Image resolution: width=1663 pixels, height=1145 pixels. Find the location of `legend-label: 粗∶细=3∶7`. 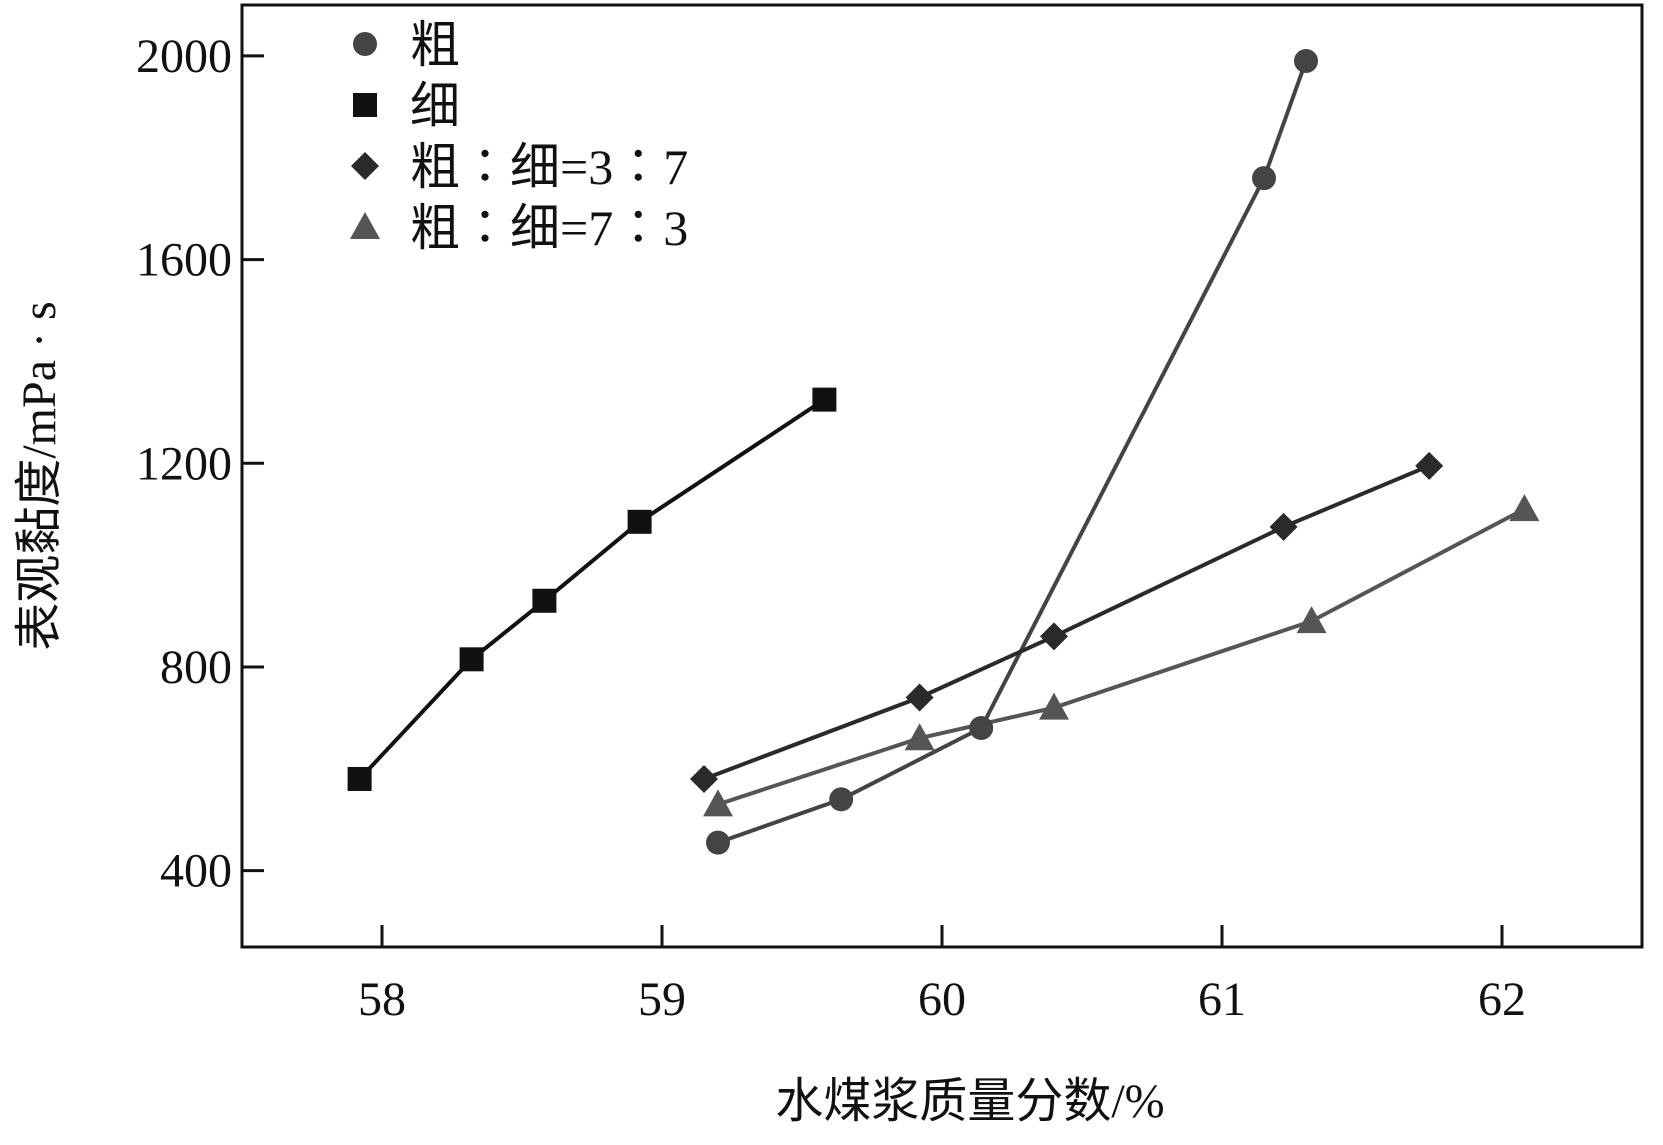

legend-label: 粗∶细=3∶7 is located at coordinates (549, 167).